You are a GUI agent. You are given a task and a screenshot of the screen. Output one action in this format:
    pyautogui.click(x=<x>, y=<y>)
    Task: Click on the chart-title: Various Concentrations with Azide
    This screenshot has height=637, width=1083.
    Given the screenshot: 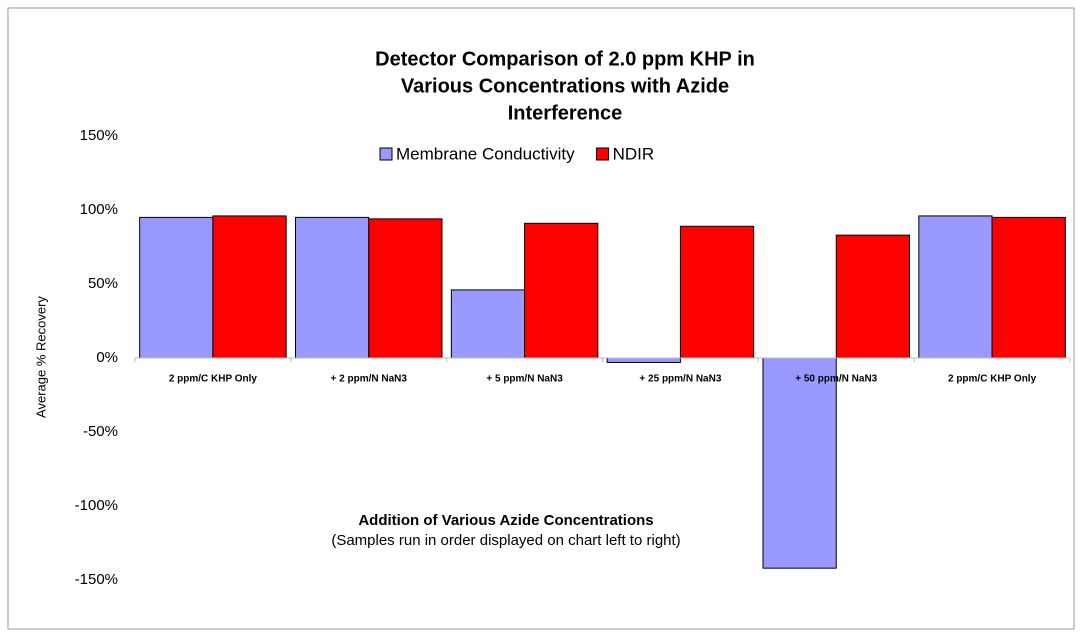 What is the action you would take?
    pyautogui.click(x=565, y=86)
    